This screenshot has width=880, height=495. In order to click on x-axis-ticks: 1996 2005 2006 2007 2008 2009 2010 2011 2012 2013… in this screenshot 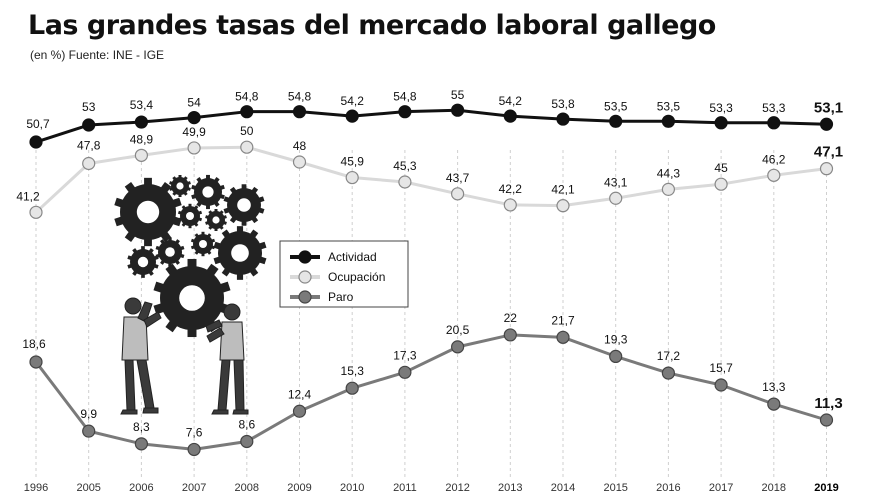, I will do `click(431, 488)`.